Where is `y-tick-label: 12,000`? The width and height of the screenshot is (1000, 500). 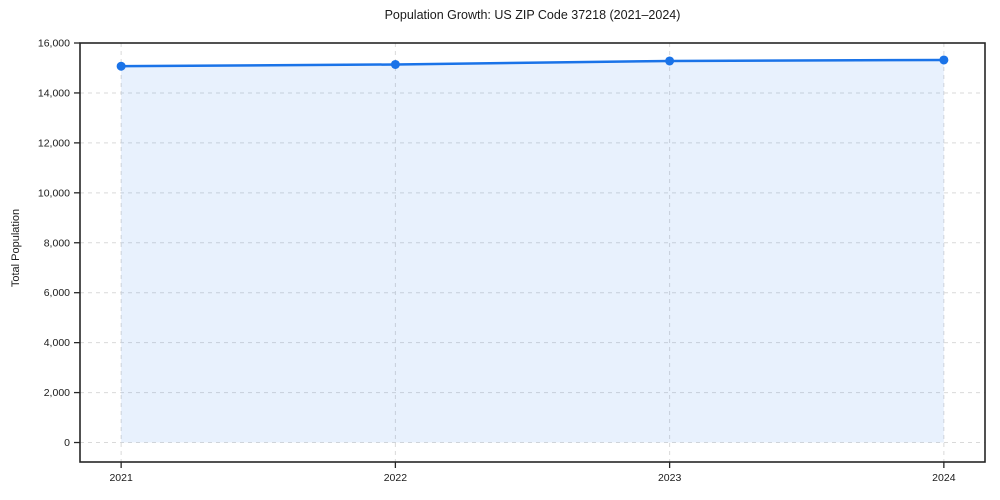
y-tick-label: 12,000 is located at coordinates (54, 143).